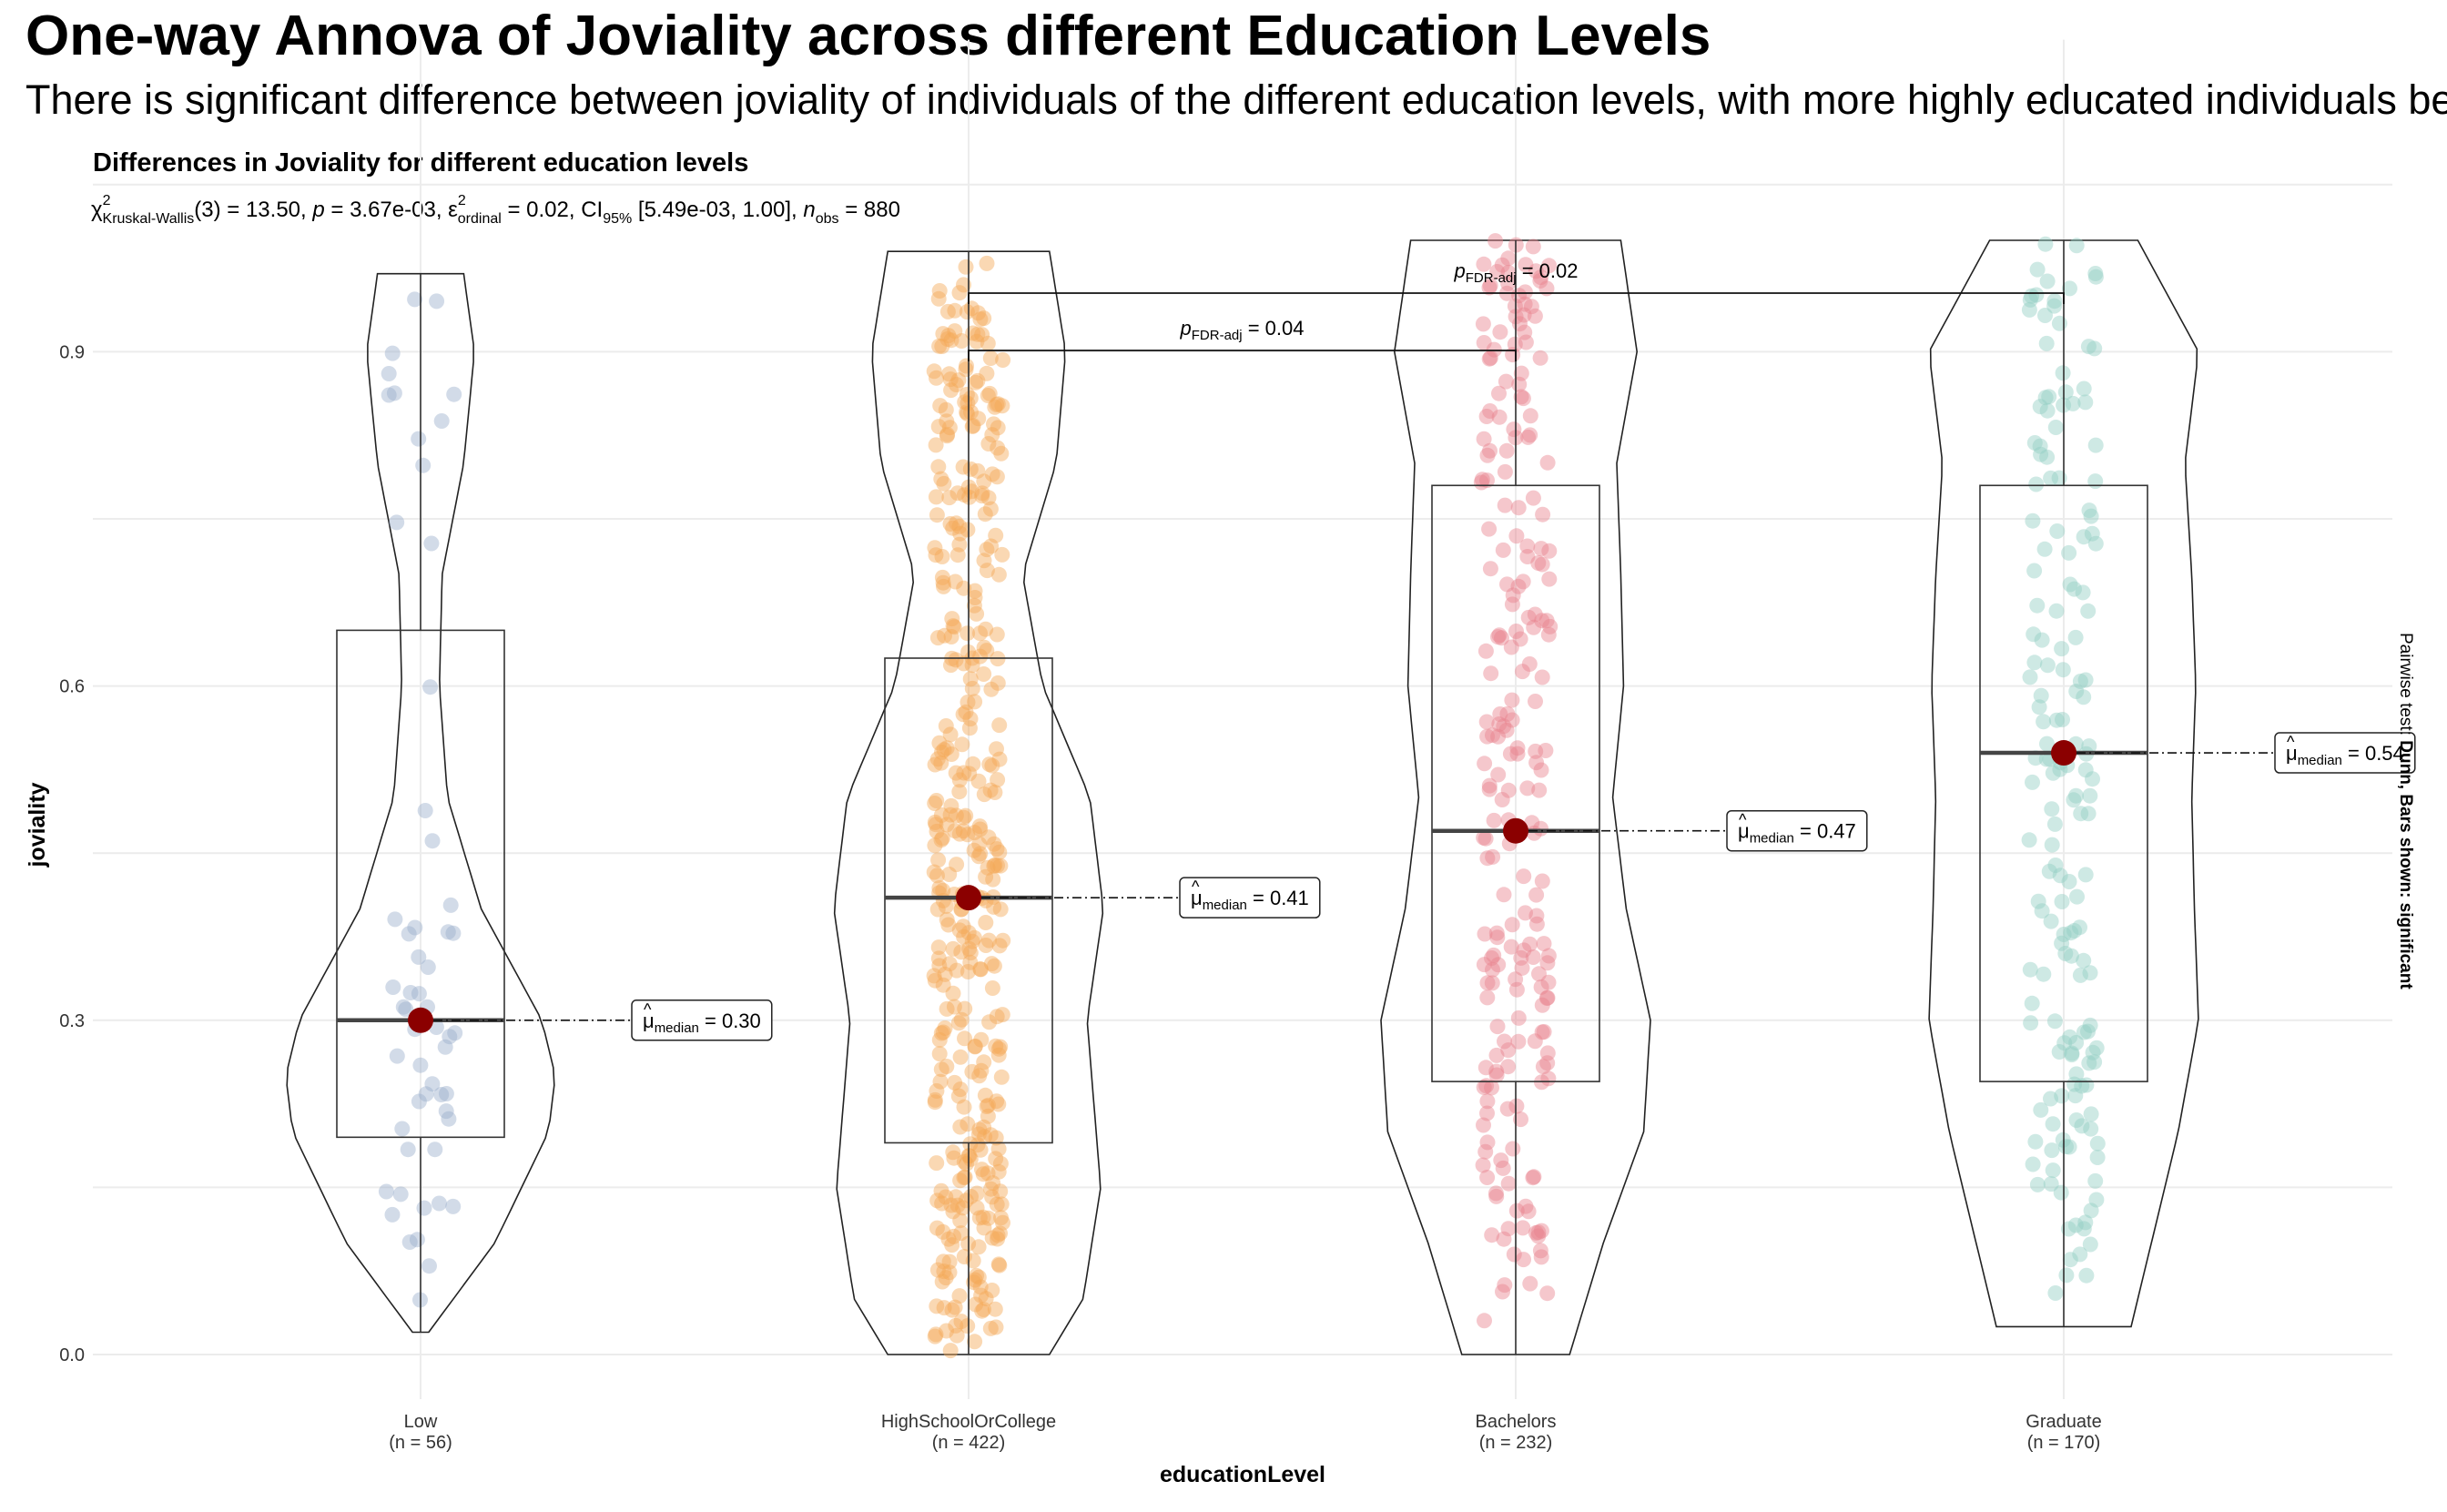  I want to click on median-label-sub: median, so click(1772, 839).